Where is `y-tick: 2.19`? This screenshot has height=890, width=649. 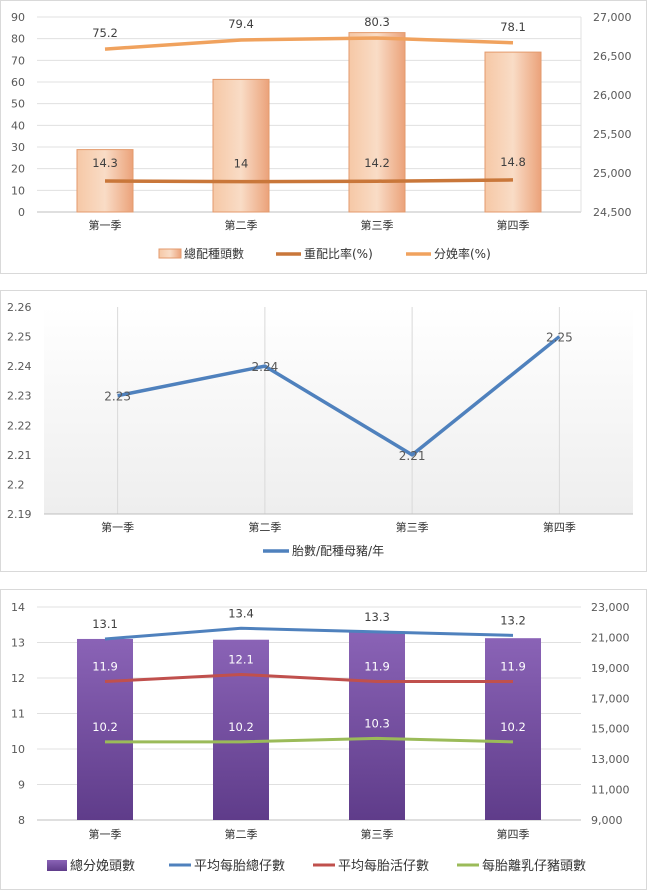 y-tick: 2.19 is located at coordinates (19, 514).